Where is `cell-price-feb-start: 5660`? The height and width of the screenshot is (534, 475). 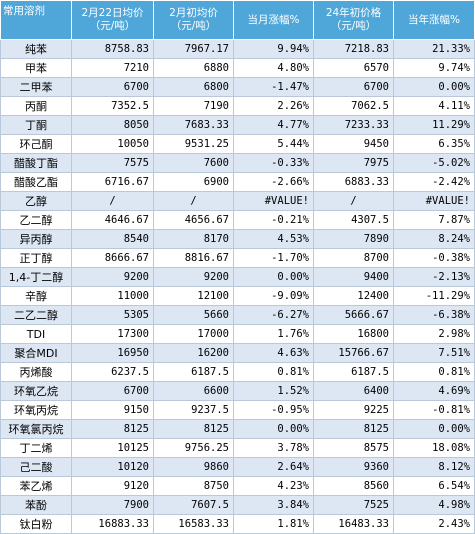 cell-price-feb-start: 5660 is located at coordinates (193, 315).